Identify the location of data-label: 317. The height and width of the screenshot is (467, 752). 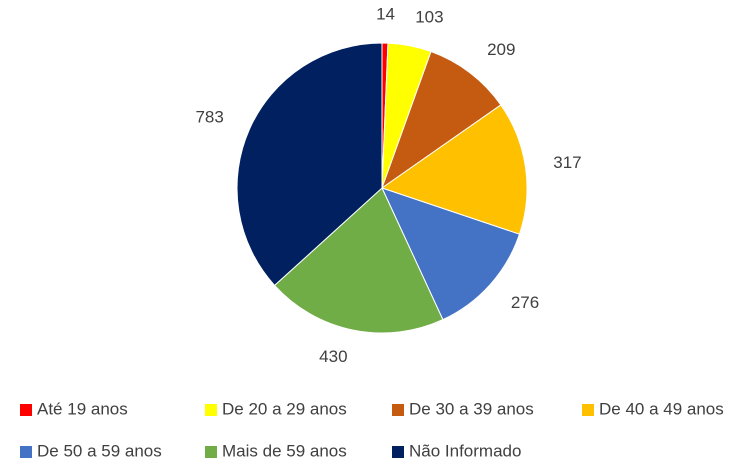
(567, 162).